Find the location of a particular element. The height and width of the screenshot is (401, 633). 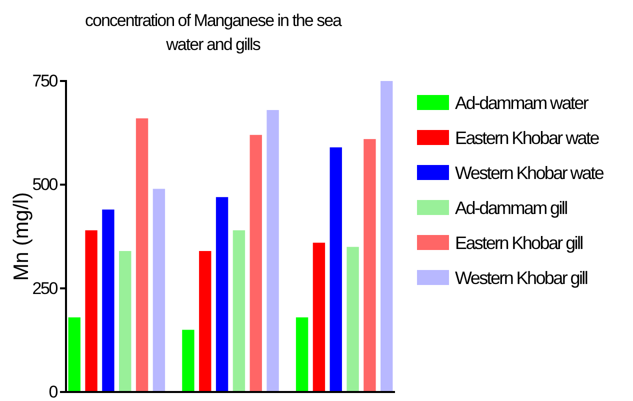

legend-label: Eastern Khobar wate is located at coordinates (527, 138).